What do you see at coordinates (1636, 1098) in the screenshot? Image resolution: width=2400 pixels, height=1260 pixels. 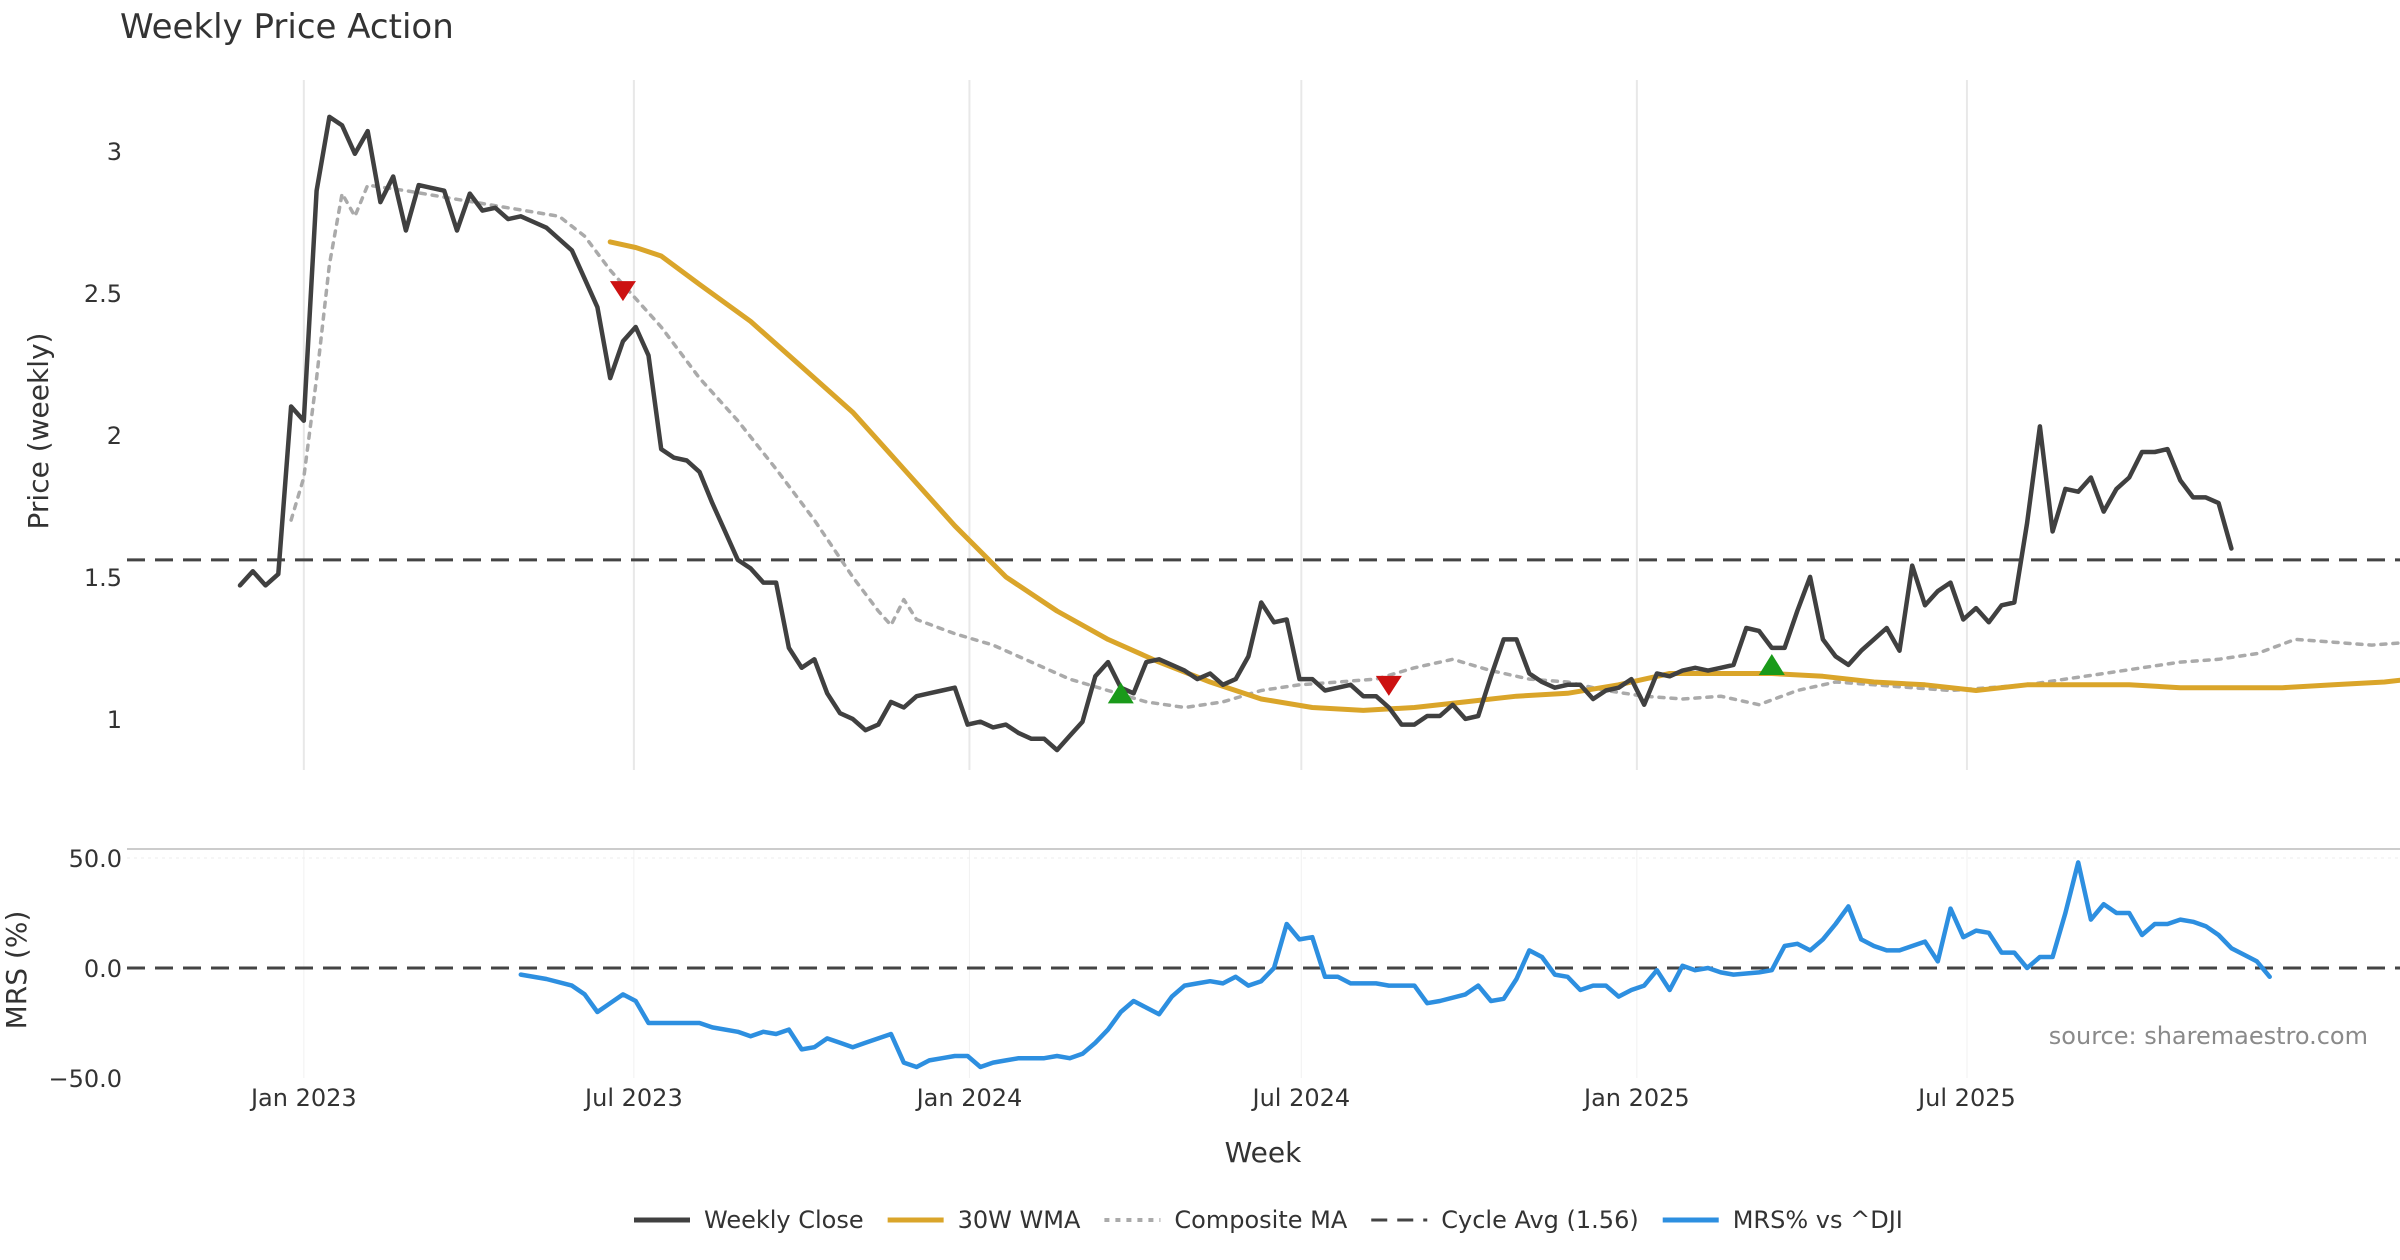 I see `x-tick-label: Jan 2025` at bounding box center [1636, 1098].